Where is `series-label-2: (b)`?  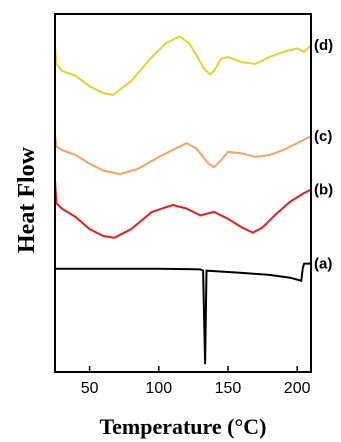
series-label-2: (b) is located at coordinates (323, 190).